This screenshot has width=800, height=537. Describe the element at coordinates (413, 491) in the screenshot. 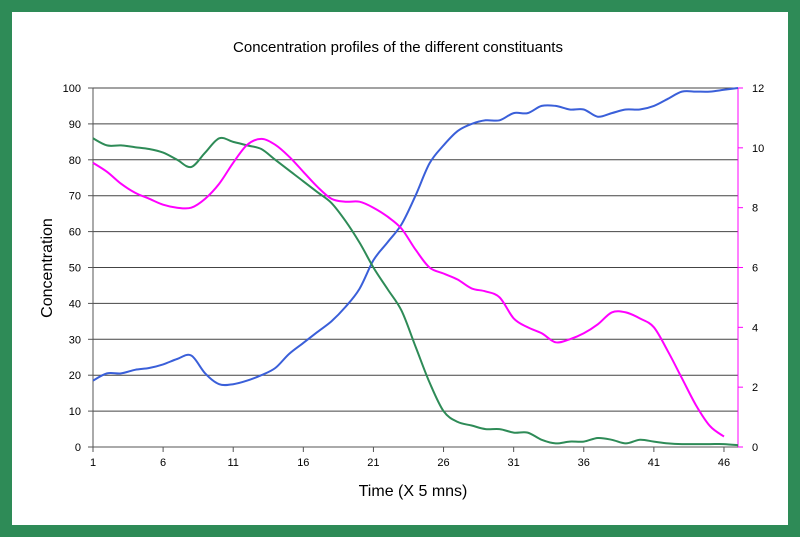

I see `x-axis-label: Time (X 5 mns)` at that location.